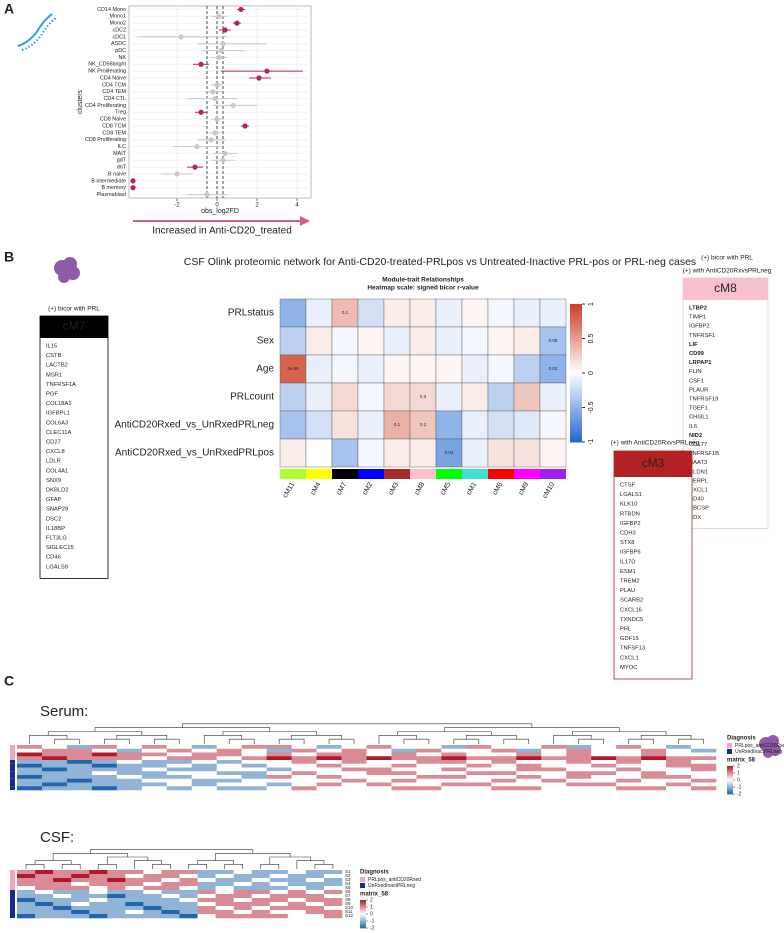 This screenshot has height=933, width=784. What do you see at coordinates (293, 368) in the screenshot?
I see `cell-annotation: 2e-05` at bounding box center [293, 368].